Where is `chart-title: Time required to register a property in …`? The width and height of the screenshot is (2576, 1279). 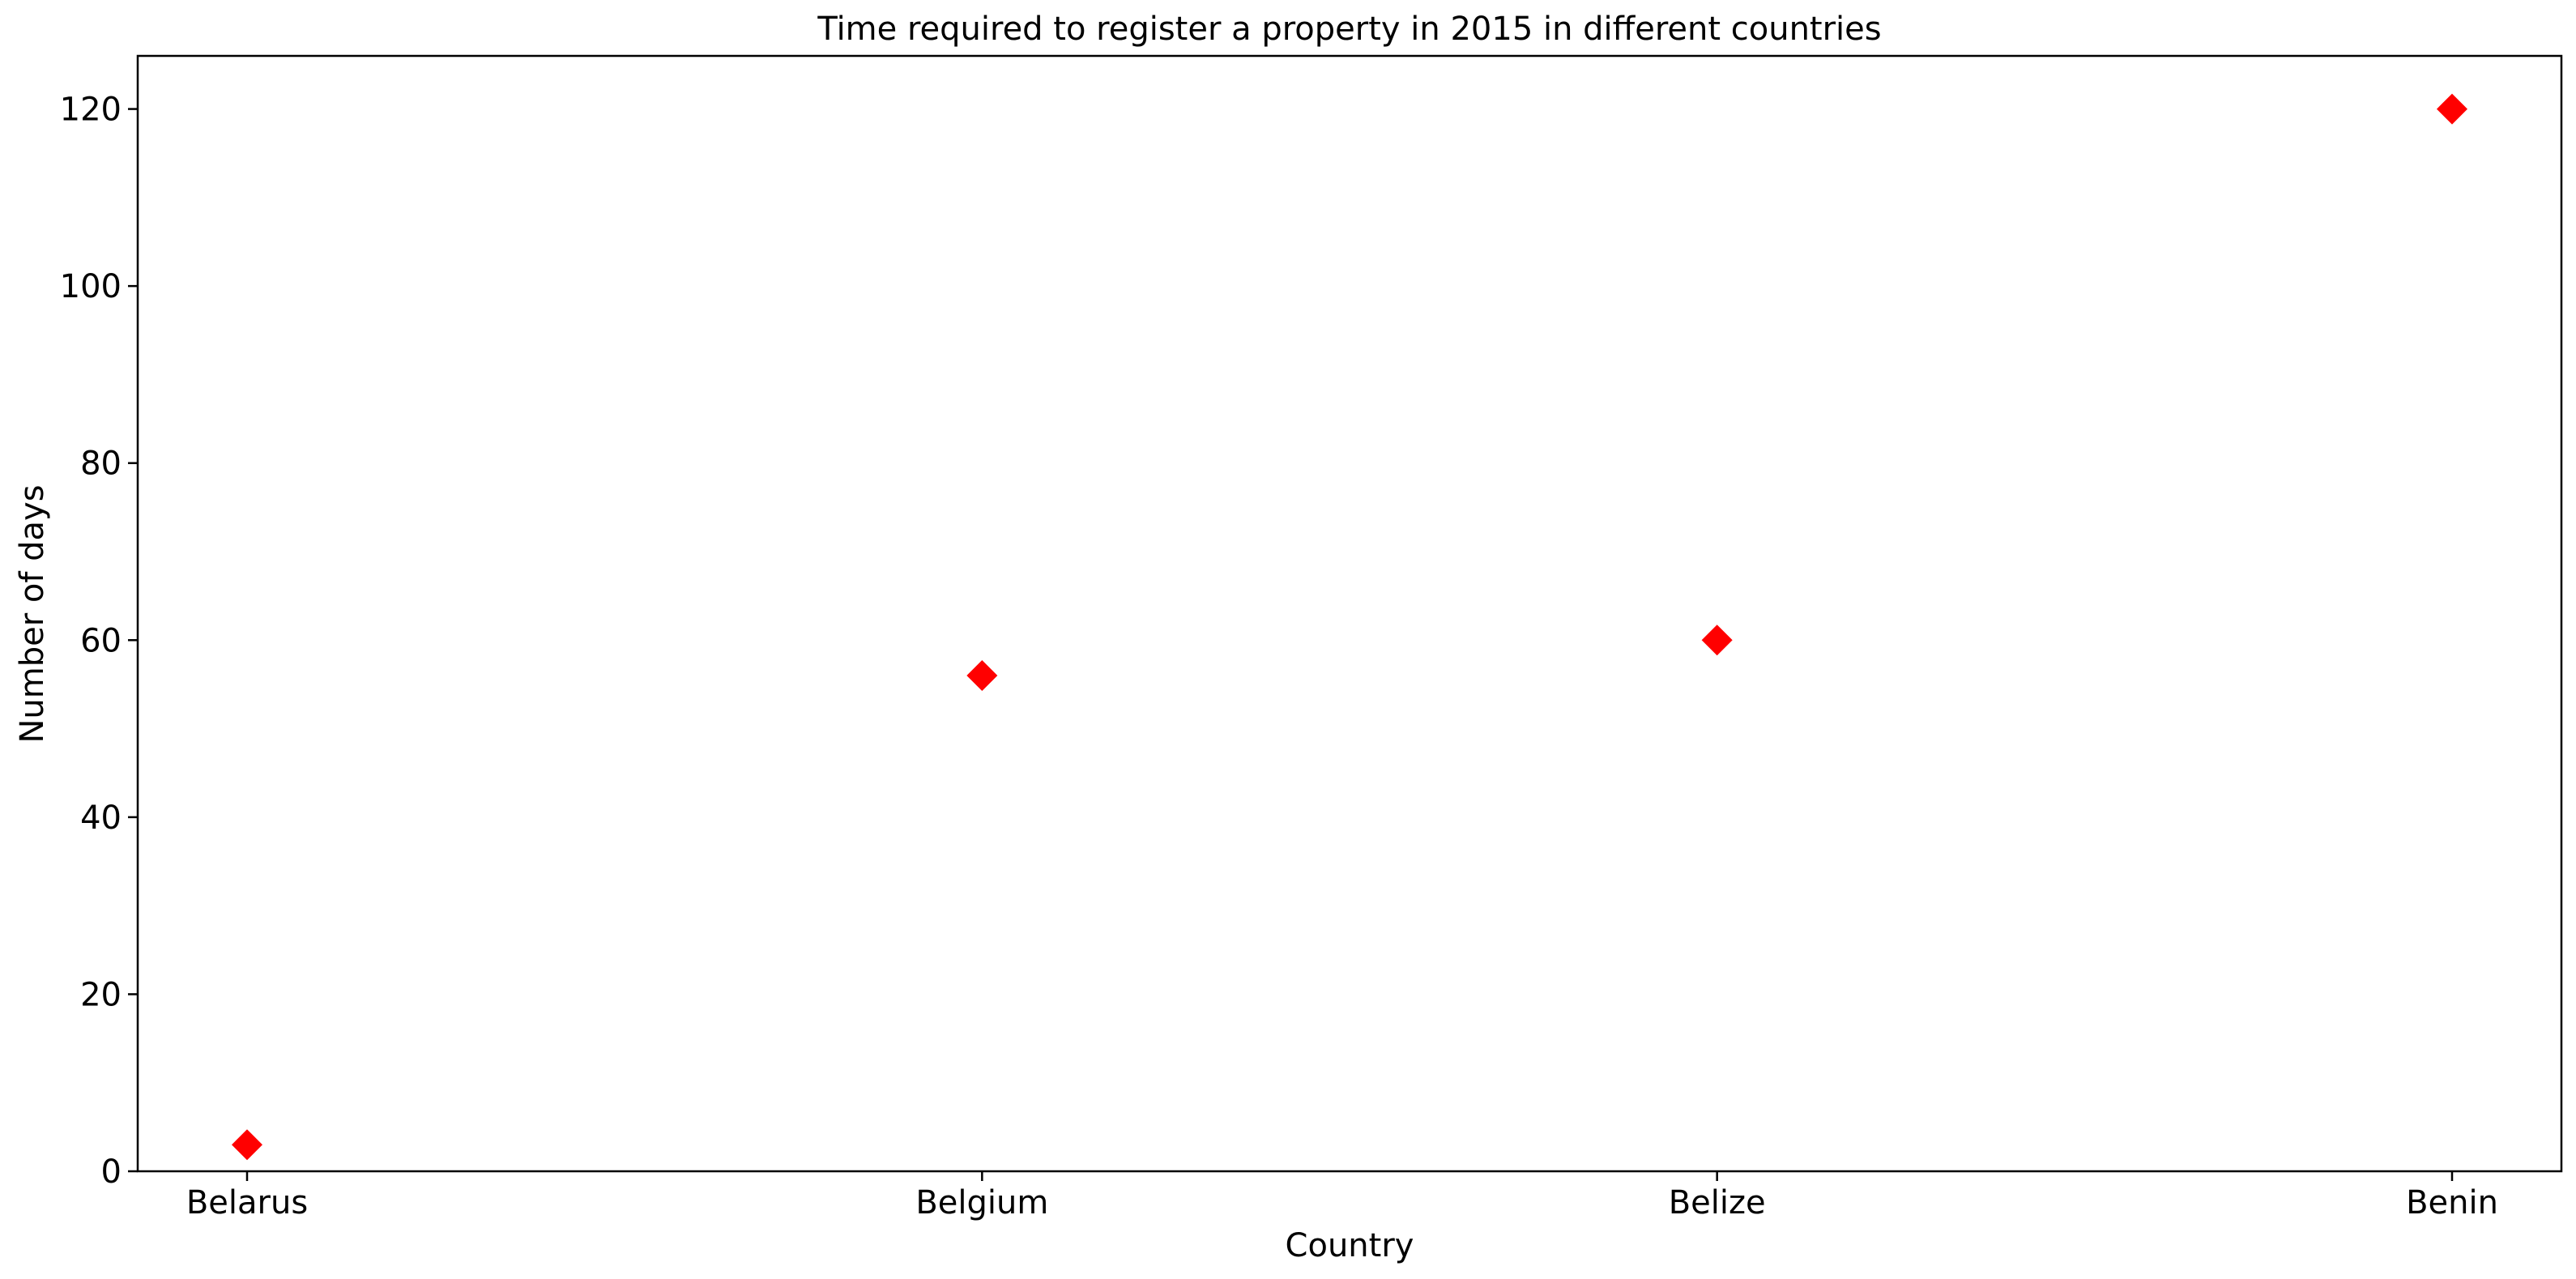
chart-title: Time required to register a property in … is located at coordinates (1349, 29).